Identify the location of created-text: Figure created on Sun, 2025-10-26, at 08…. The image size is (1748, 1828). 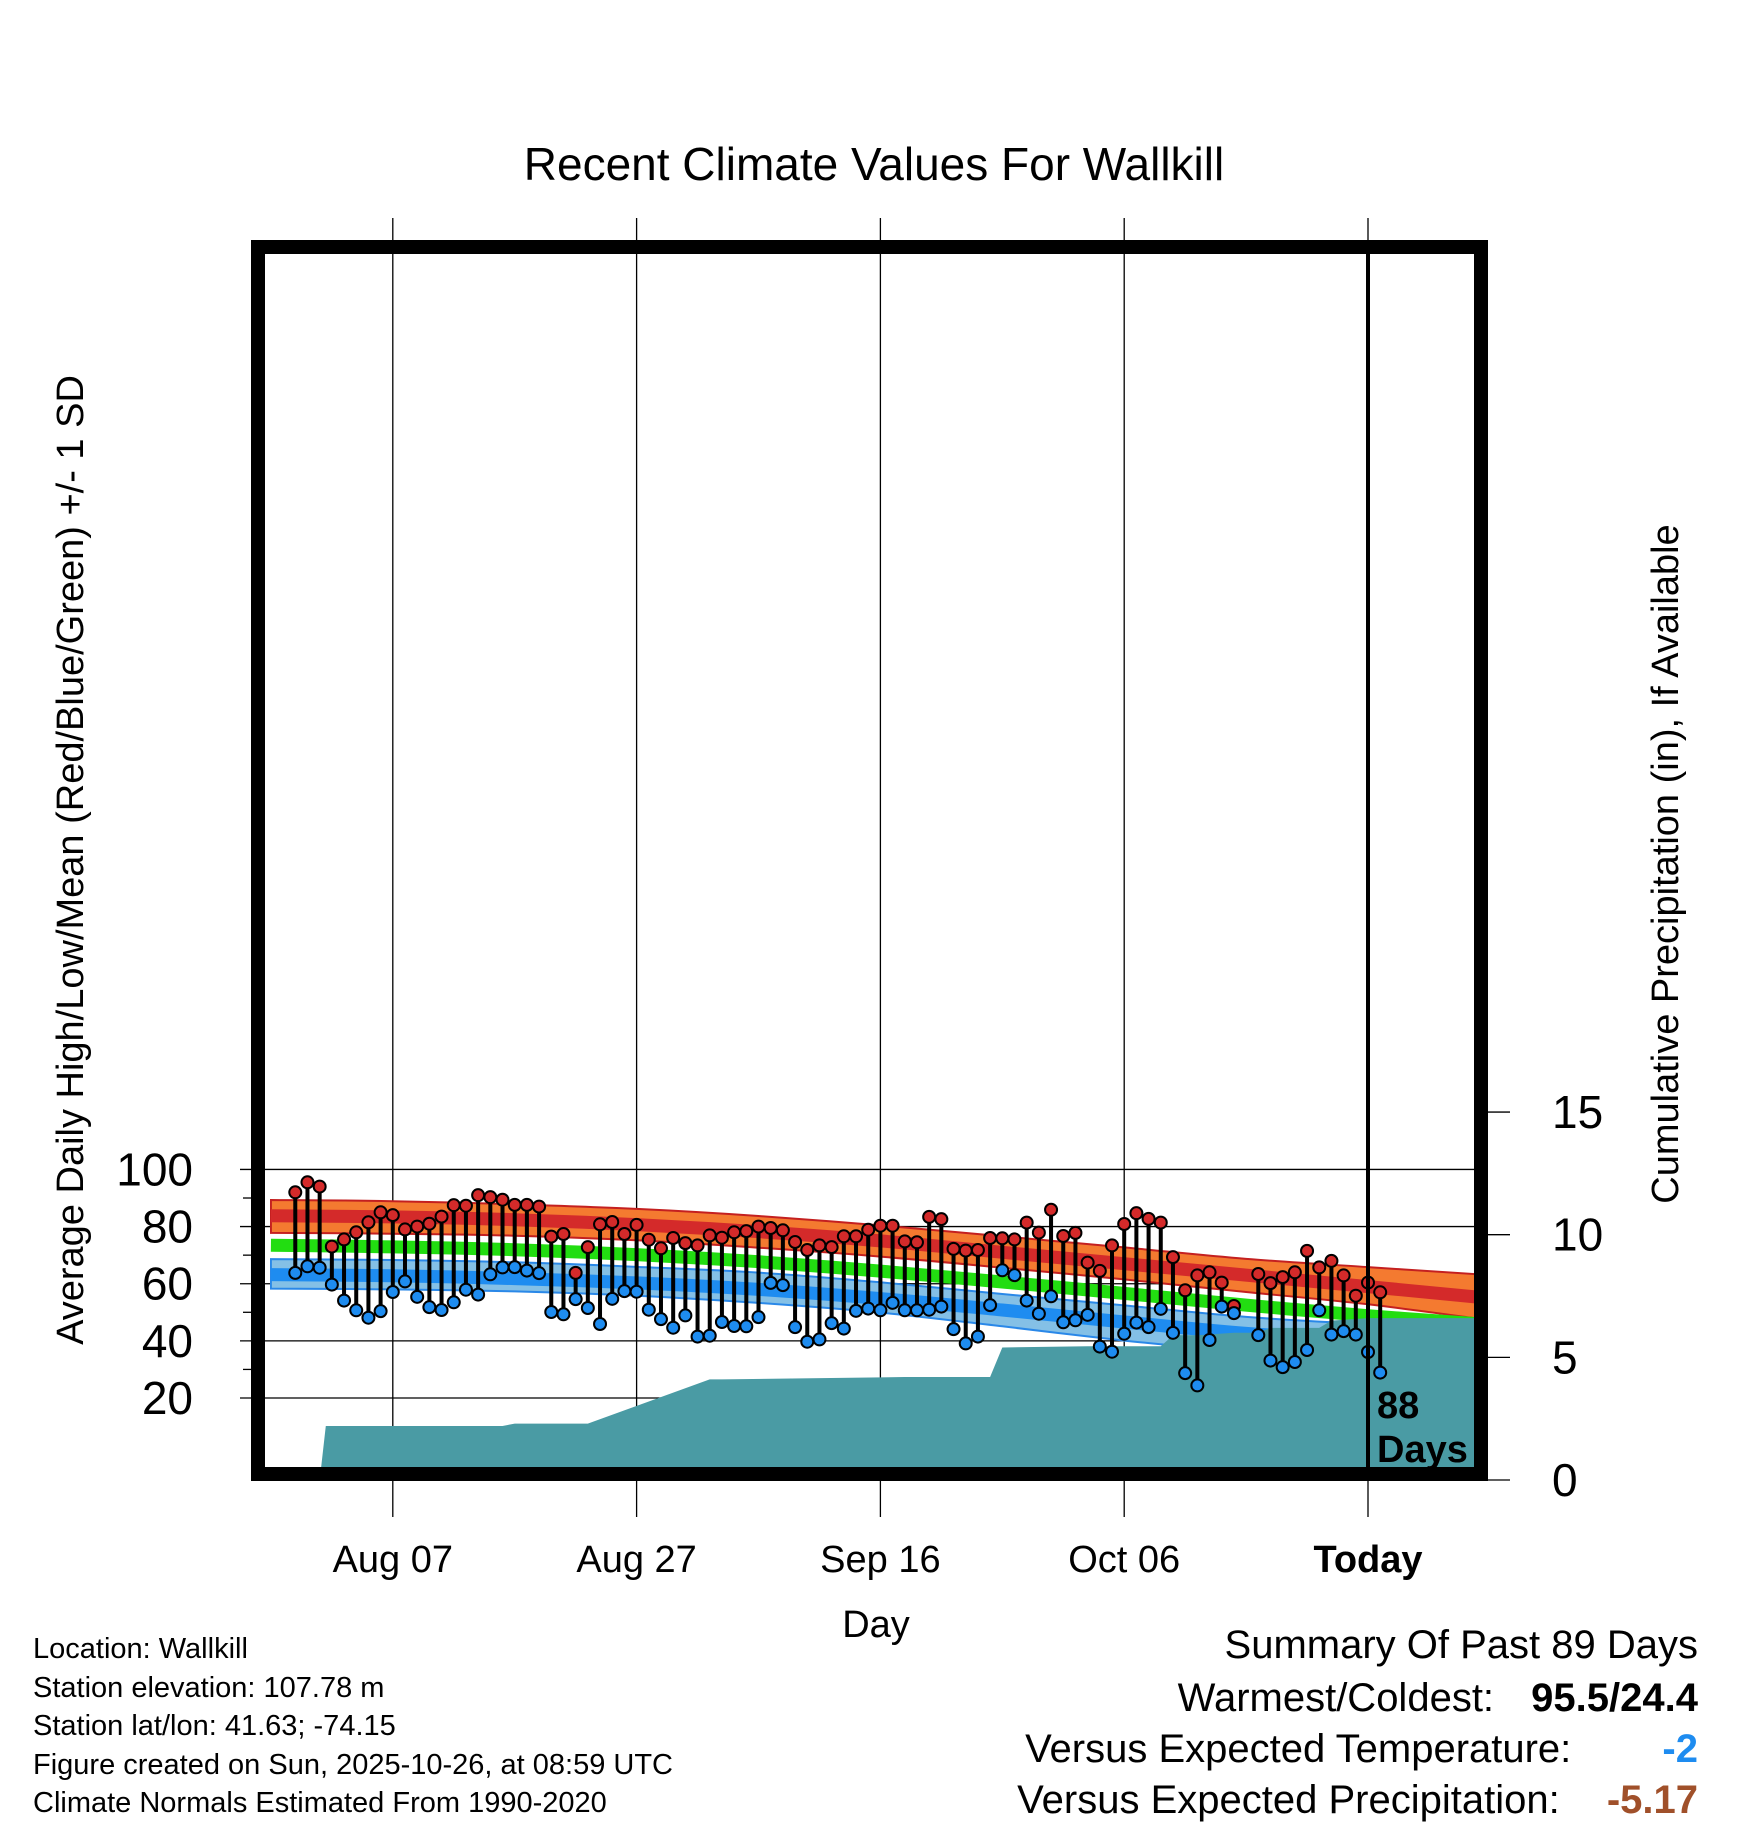
(353, 1764).